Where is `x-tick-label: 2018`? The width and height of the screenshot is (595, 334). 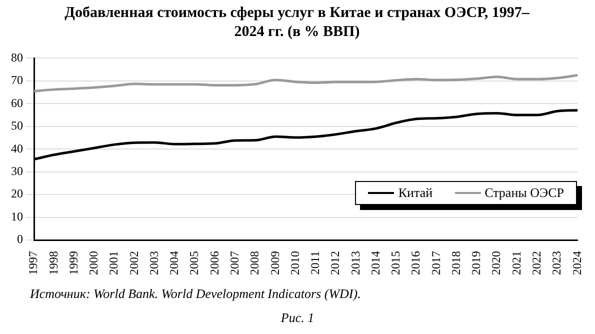
x-tick-label: 2018 is located at coordinates (455, 263).